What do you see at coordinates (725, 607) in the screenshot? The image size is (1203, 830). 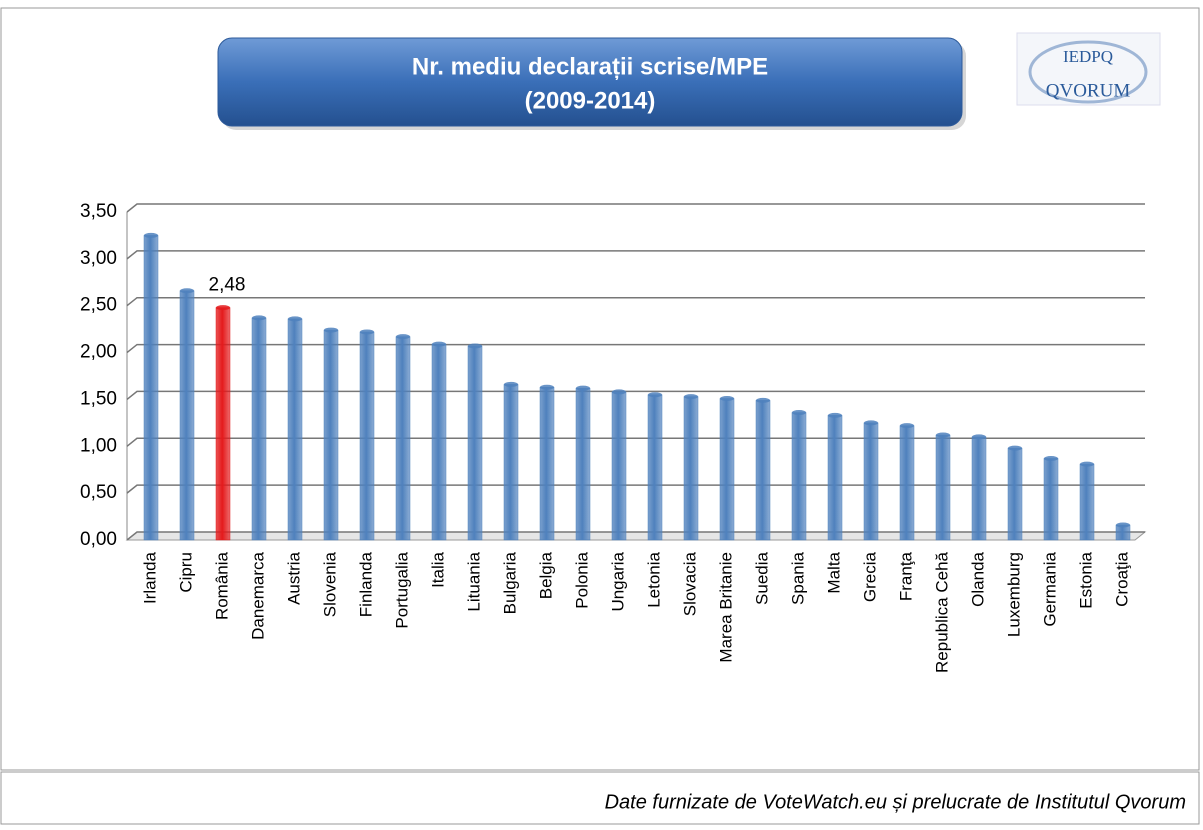 I see `x-tick-label: Marea Britanie` at bounding box center [725, 607].